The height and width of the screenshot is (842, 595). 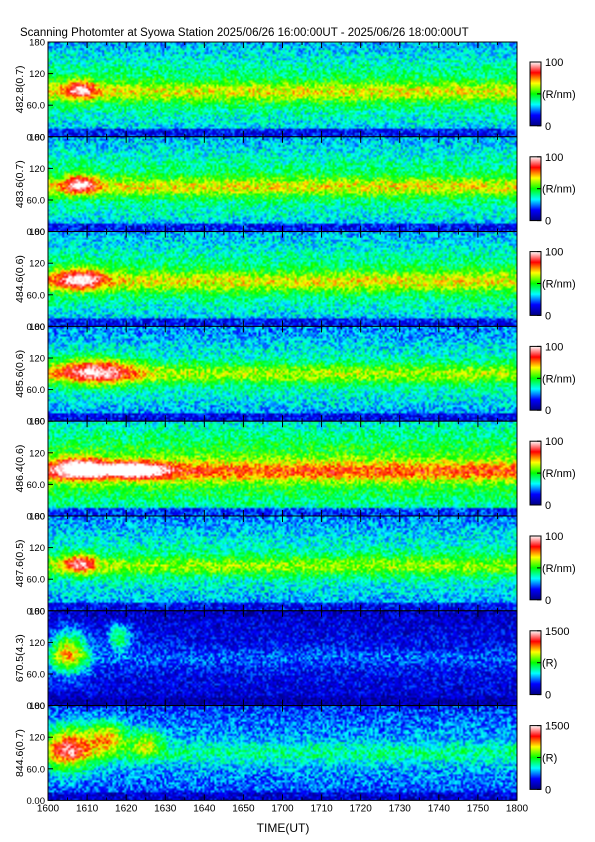 What do you see at coordinates (243, 808) in the screenshot?
I see `x-tick-label: 1650` at bounding box center [243, 808].